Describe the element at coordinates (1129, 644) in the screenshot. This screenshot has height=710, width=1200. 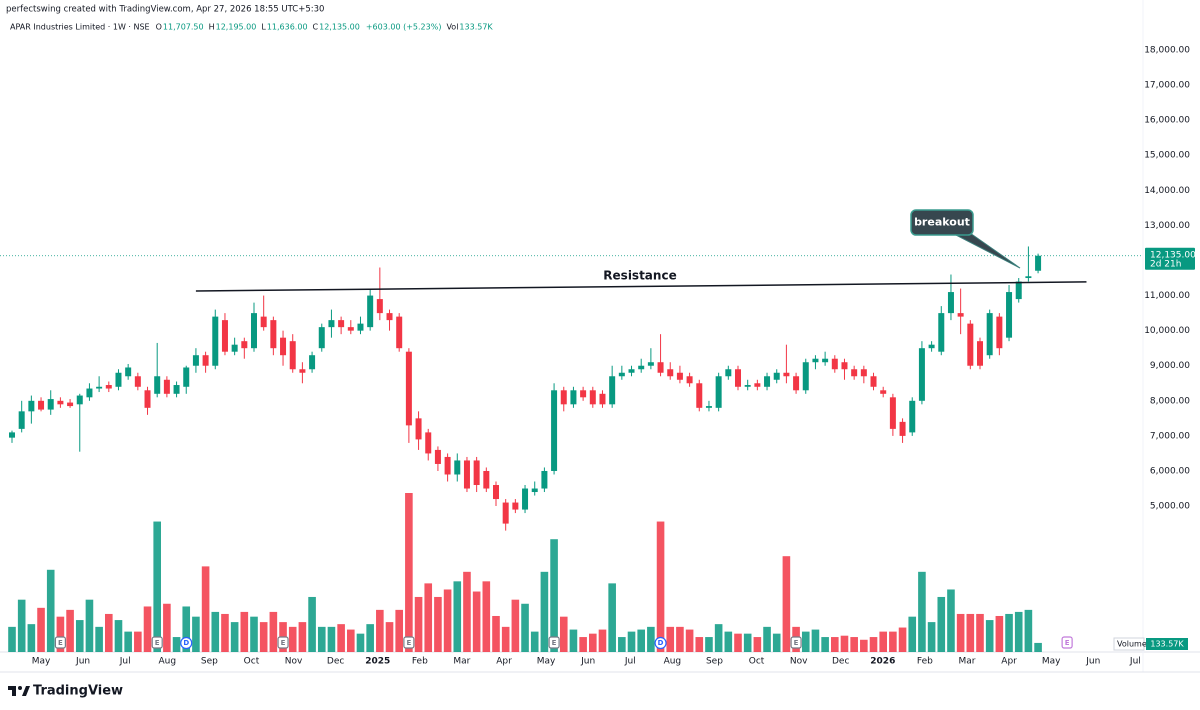
I see `volume-legend-box` at that location.